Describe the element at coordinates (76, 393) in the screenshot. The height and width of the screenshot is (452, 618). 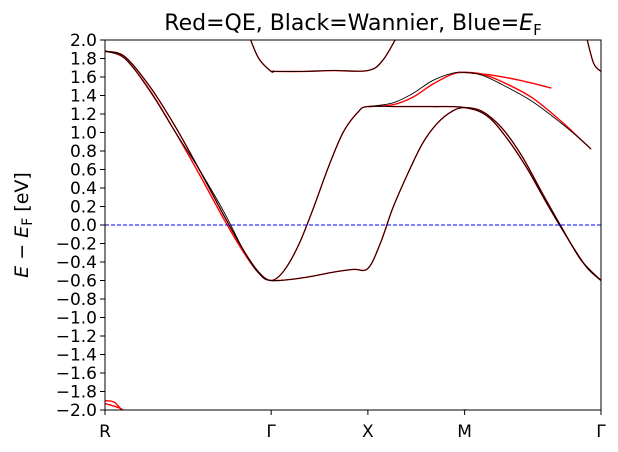
I see `y-tick-label: −1.8` at that location.